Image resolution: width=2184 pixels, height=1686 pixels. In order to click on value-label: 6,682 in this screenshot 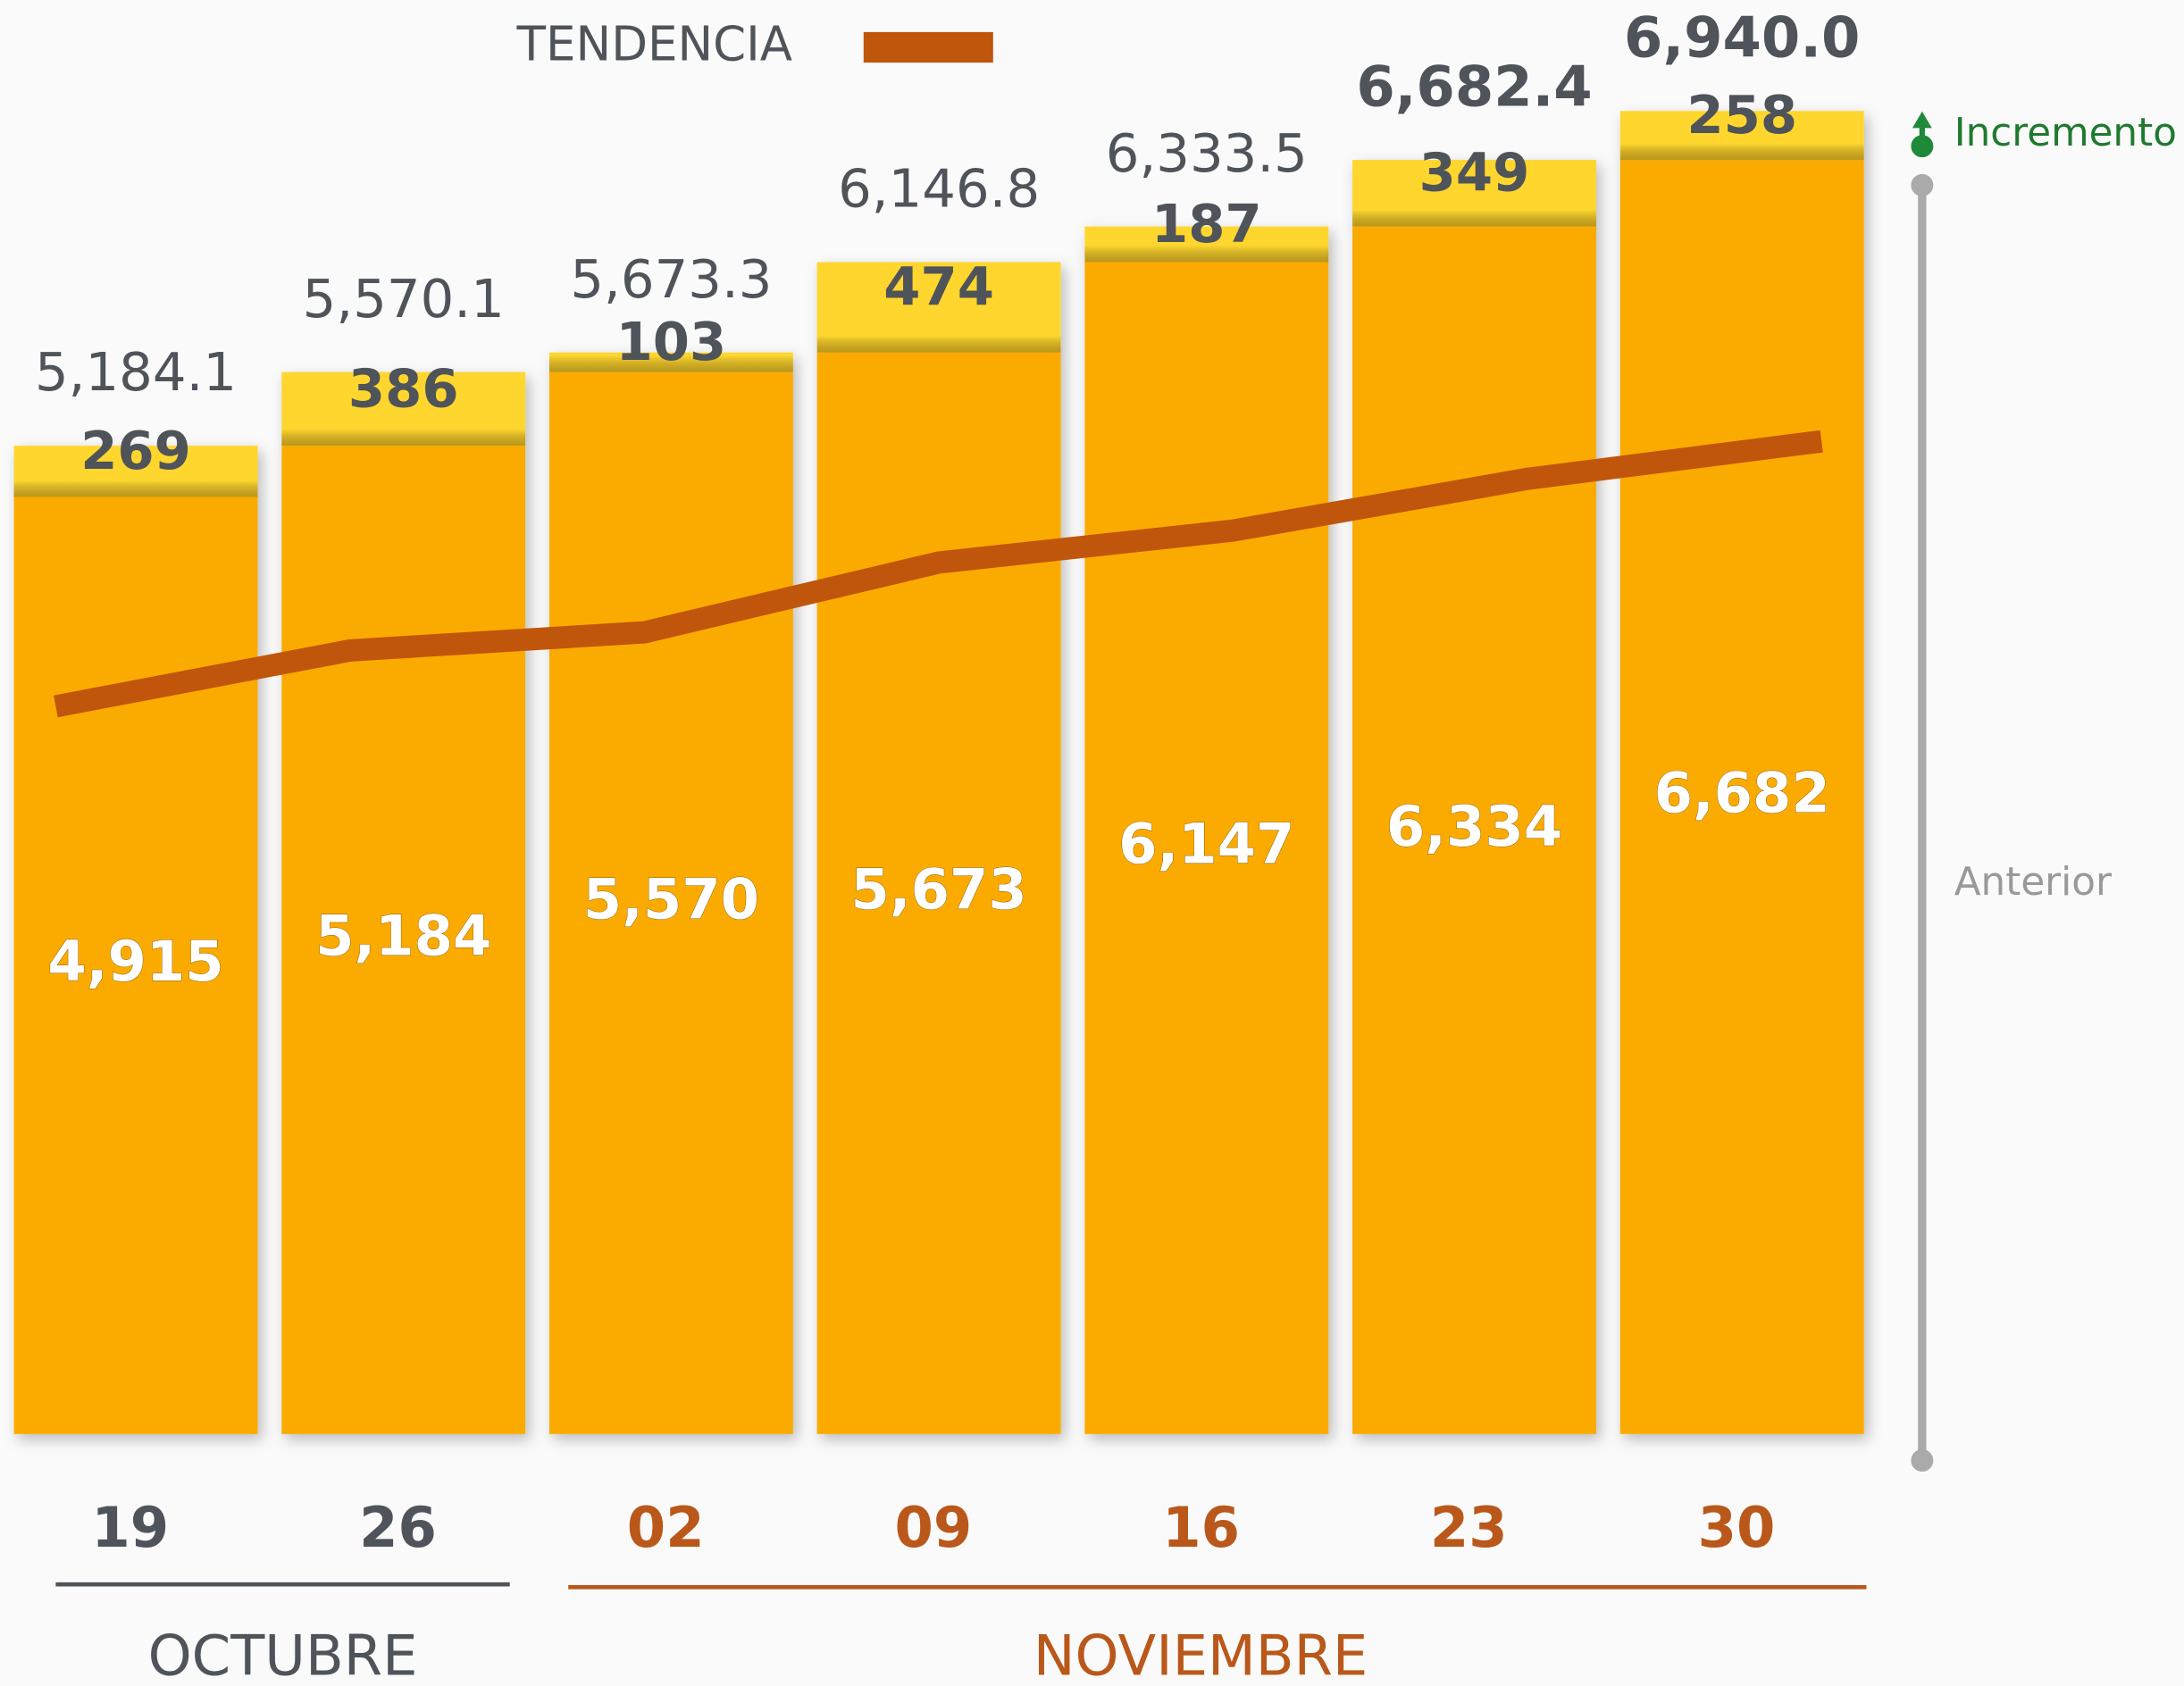, I will do `click(1742, 793)`.